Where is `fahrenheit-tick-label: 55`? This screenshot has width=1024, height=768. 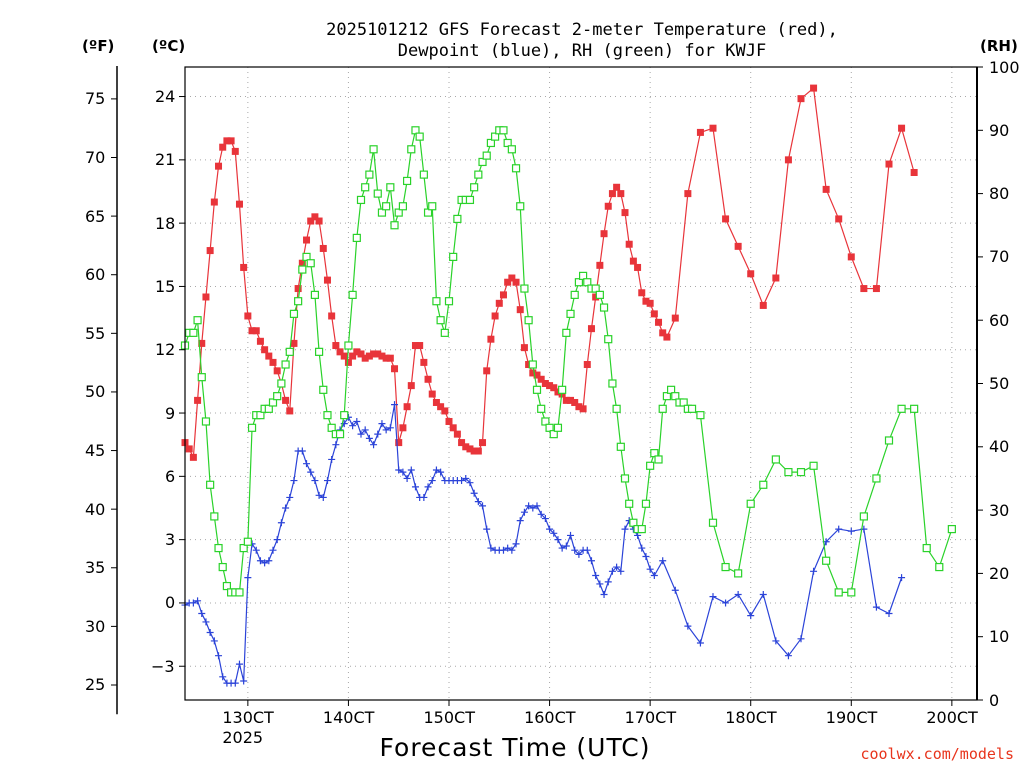
fahrenheit-tick-label: 55 is located at coordinates (95, 333).